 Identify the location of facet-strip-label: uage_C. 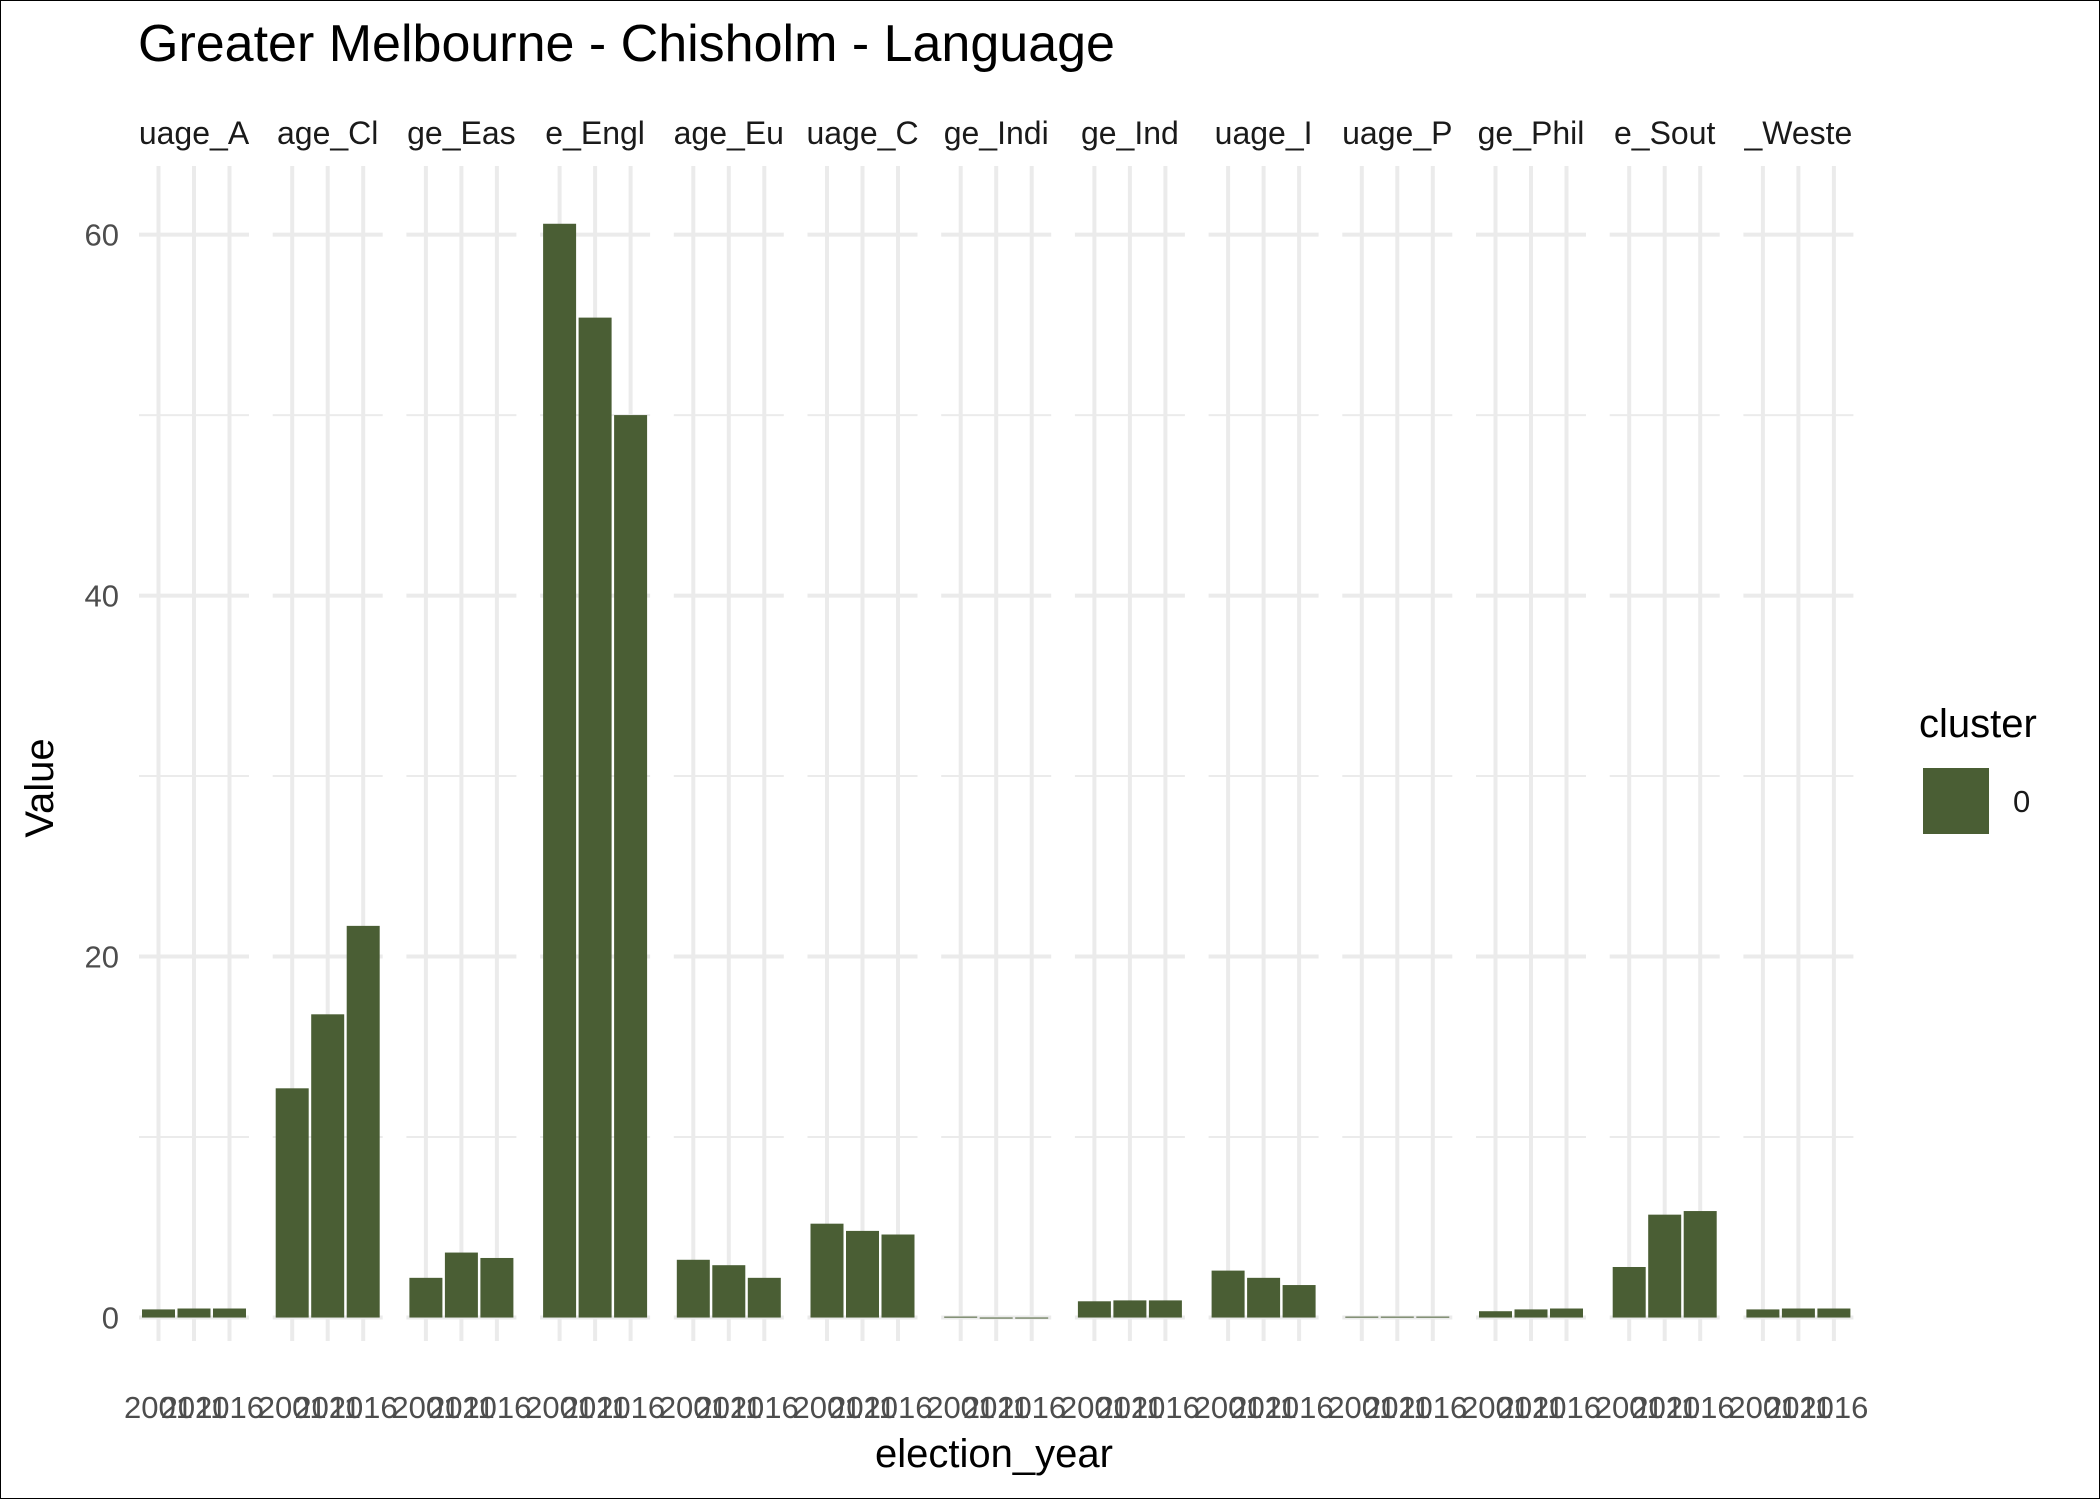
(862, 133).